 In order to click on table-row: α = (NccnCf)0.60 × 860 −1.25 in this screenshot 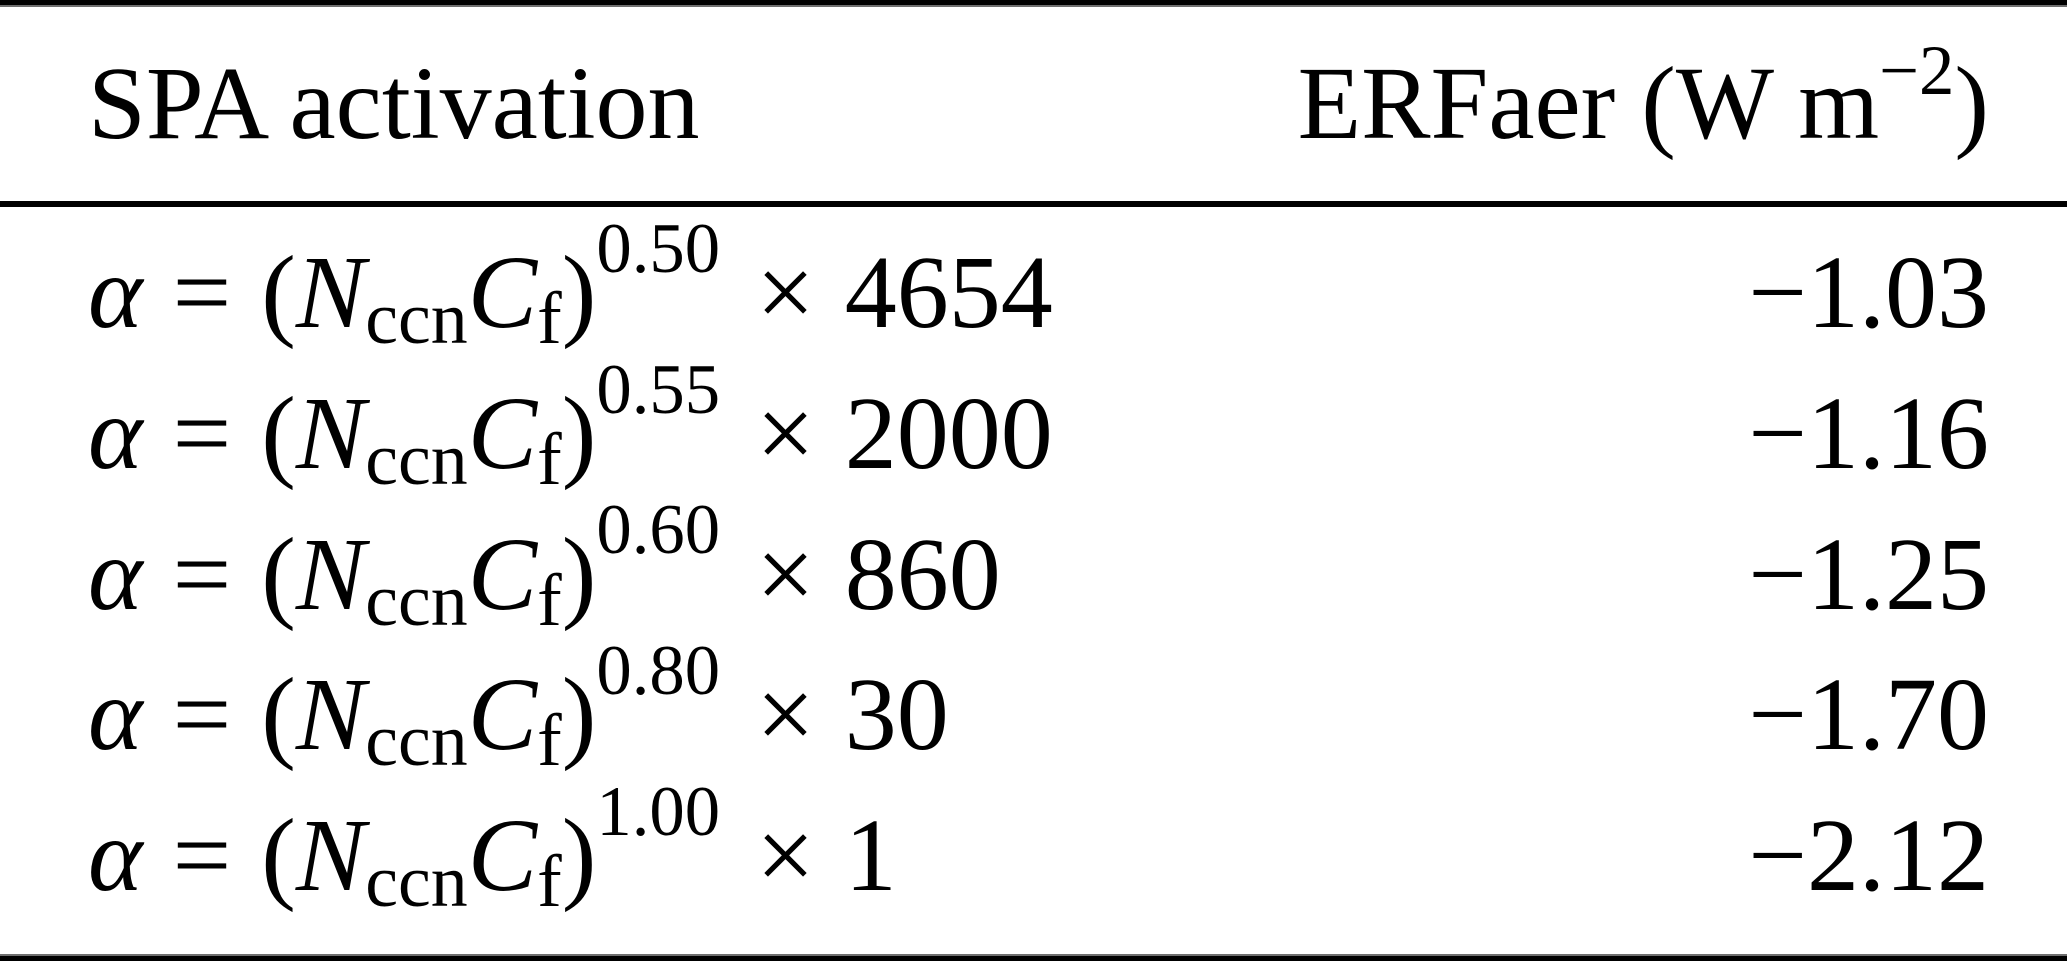, I will do `click(1038, 566)`.